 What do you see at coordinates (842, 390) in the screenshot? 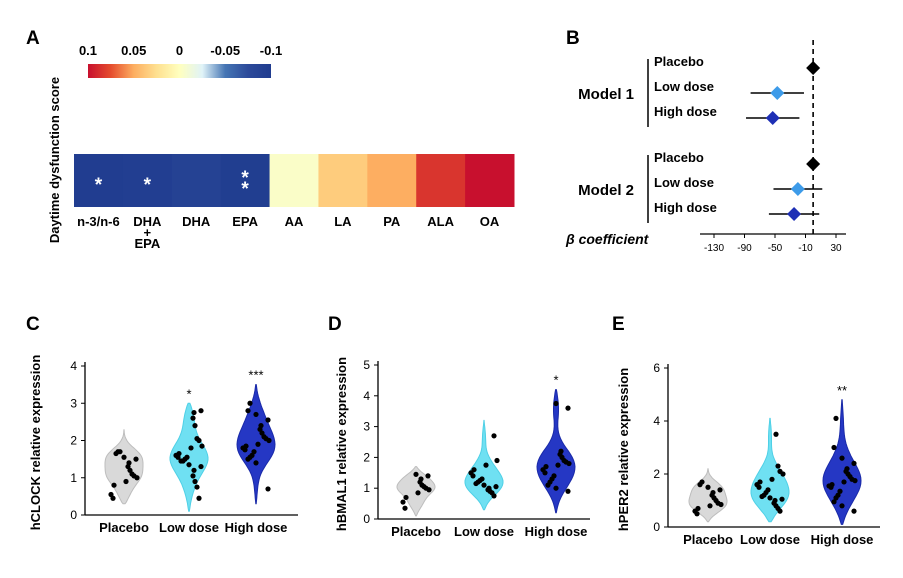
I see `violin-significance-marker: **` at bounding box center [842, 390].